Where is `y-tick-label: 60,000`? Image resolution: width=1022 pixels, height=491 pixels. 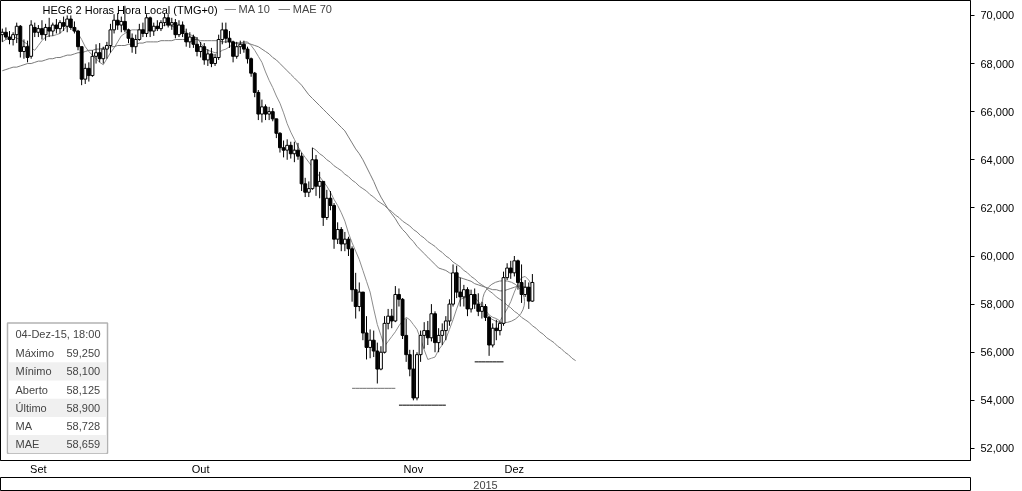
y-tick-label: 60,000 is located at coordinates (997, 256).